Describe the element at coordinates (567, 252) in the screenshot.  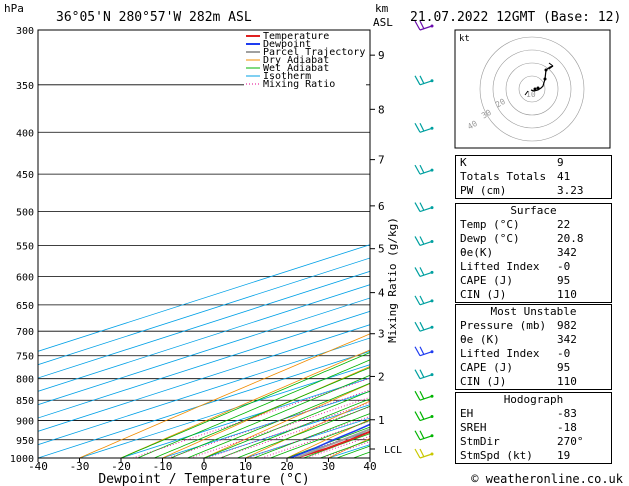
I see `surface-value: 342` at that location.